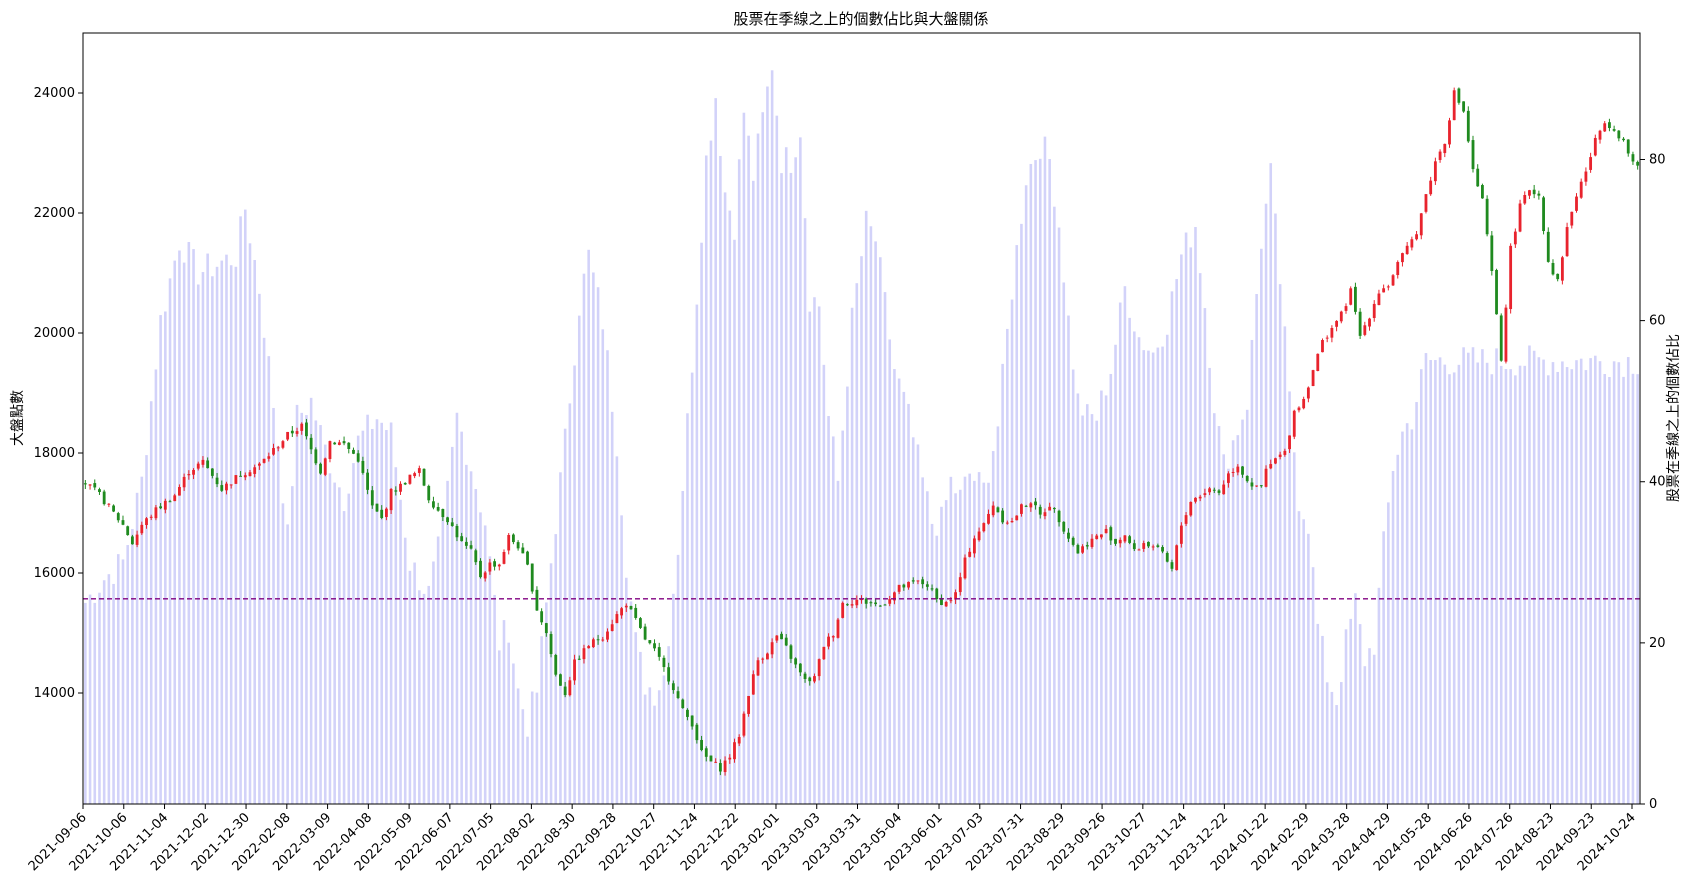 The height and width of the screenshot is (888, 1689). I want to click on y-left-tick-label: 22000, so click(54, 213).